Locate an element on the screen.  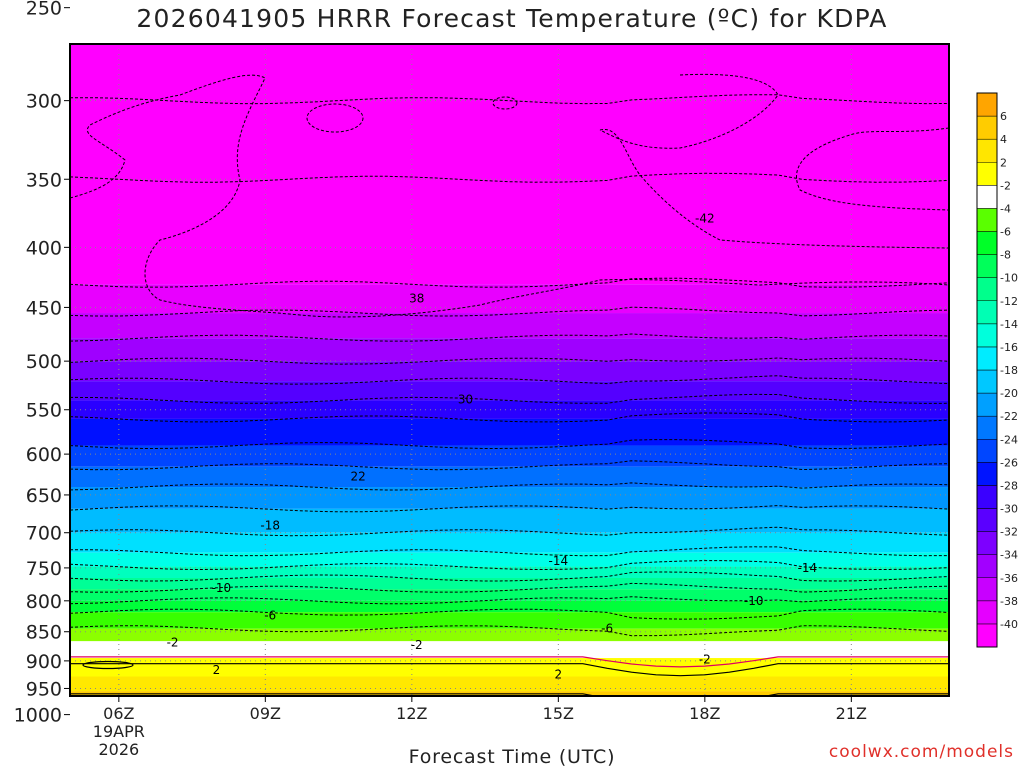
colorbar-label: 6 is located at coordinates (1003, 116).